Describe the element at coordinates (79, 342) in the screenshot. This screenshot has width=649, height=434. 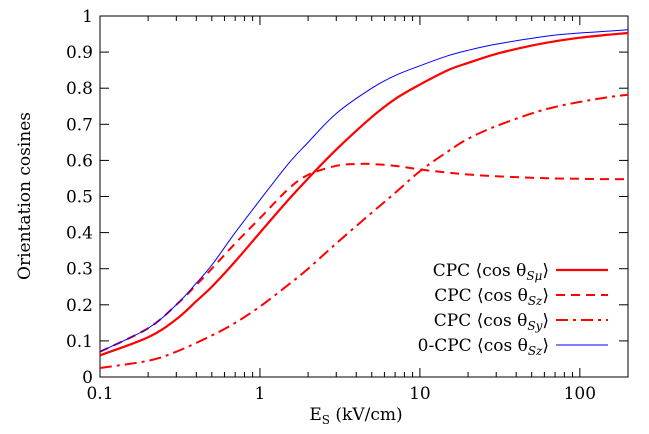
I see `y-tick-label: 0.1` at that location.